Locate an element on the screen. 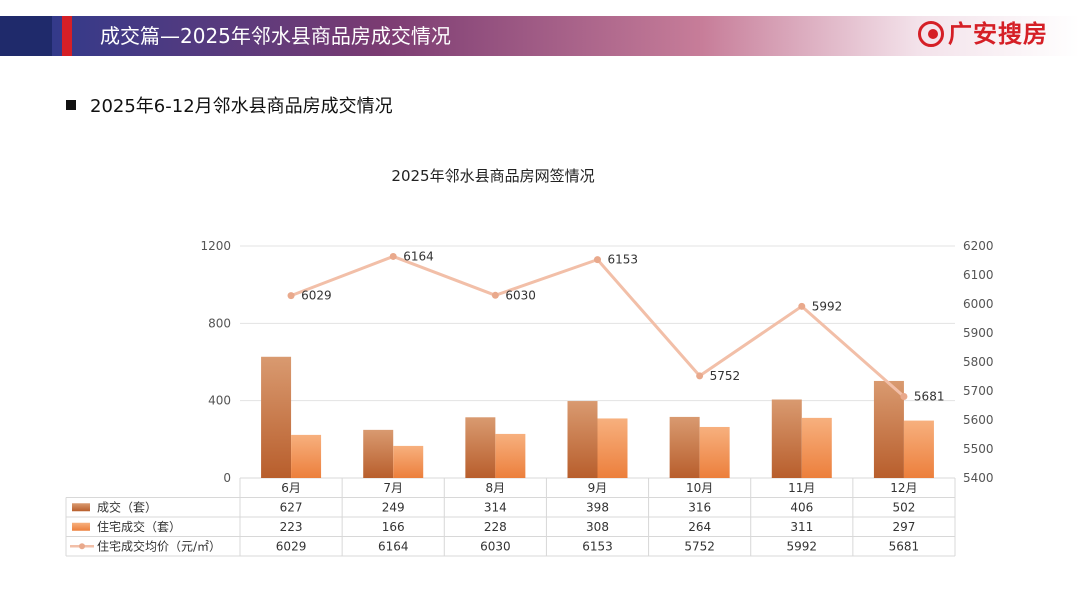 This screenshot has height=608, width=1080. table-cell-value: 398 is located at coordinates (597, 507).